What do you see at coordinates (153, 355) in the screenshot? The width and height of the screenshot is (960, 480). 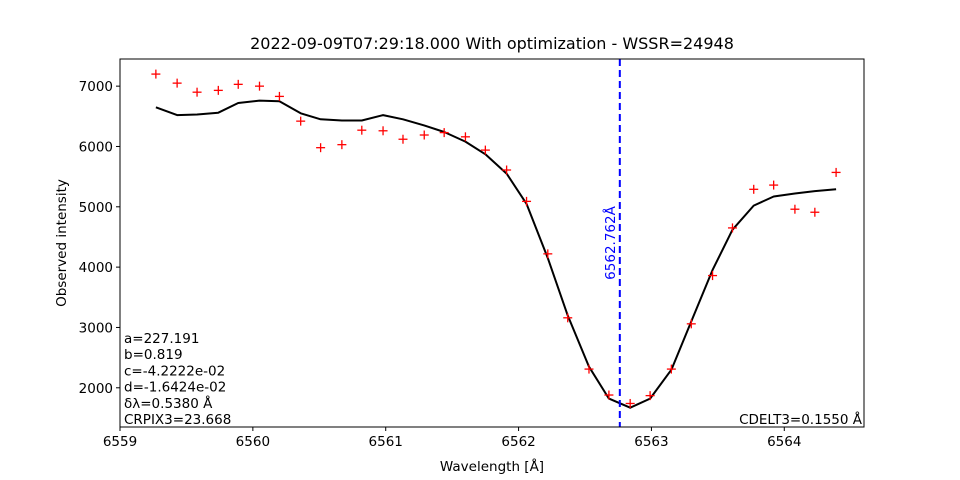 I see `fit-parameter-line: b=0.819` at bounding box center [153, 355].